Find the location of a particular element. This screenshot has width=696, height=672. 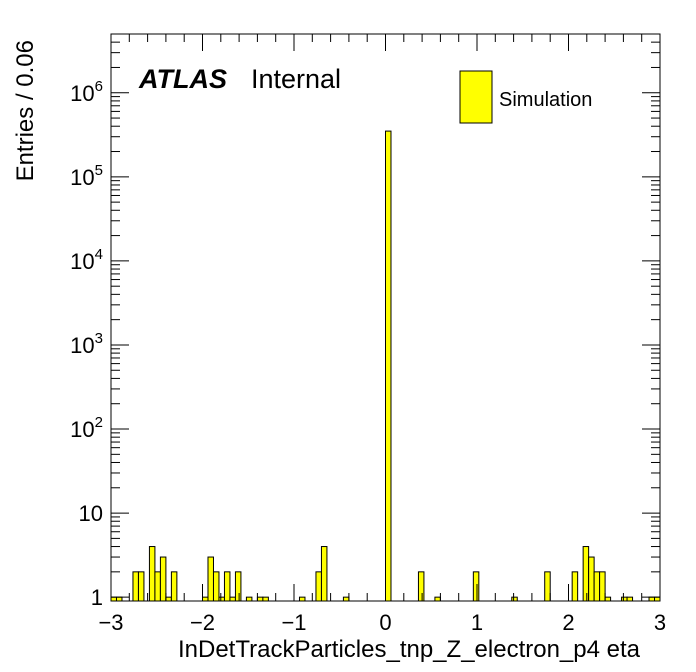

y-tick-label: 10⁵ is located at coordinates (86, 176).